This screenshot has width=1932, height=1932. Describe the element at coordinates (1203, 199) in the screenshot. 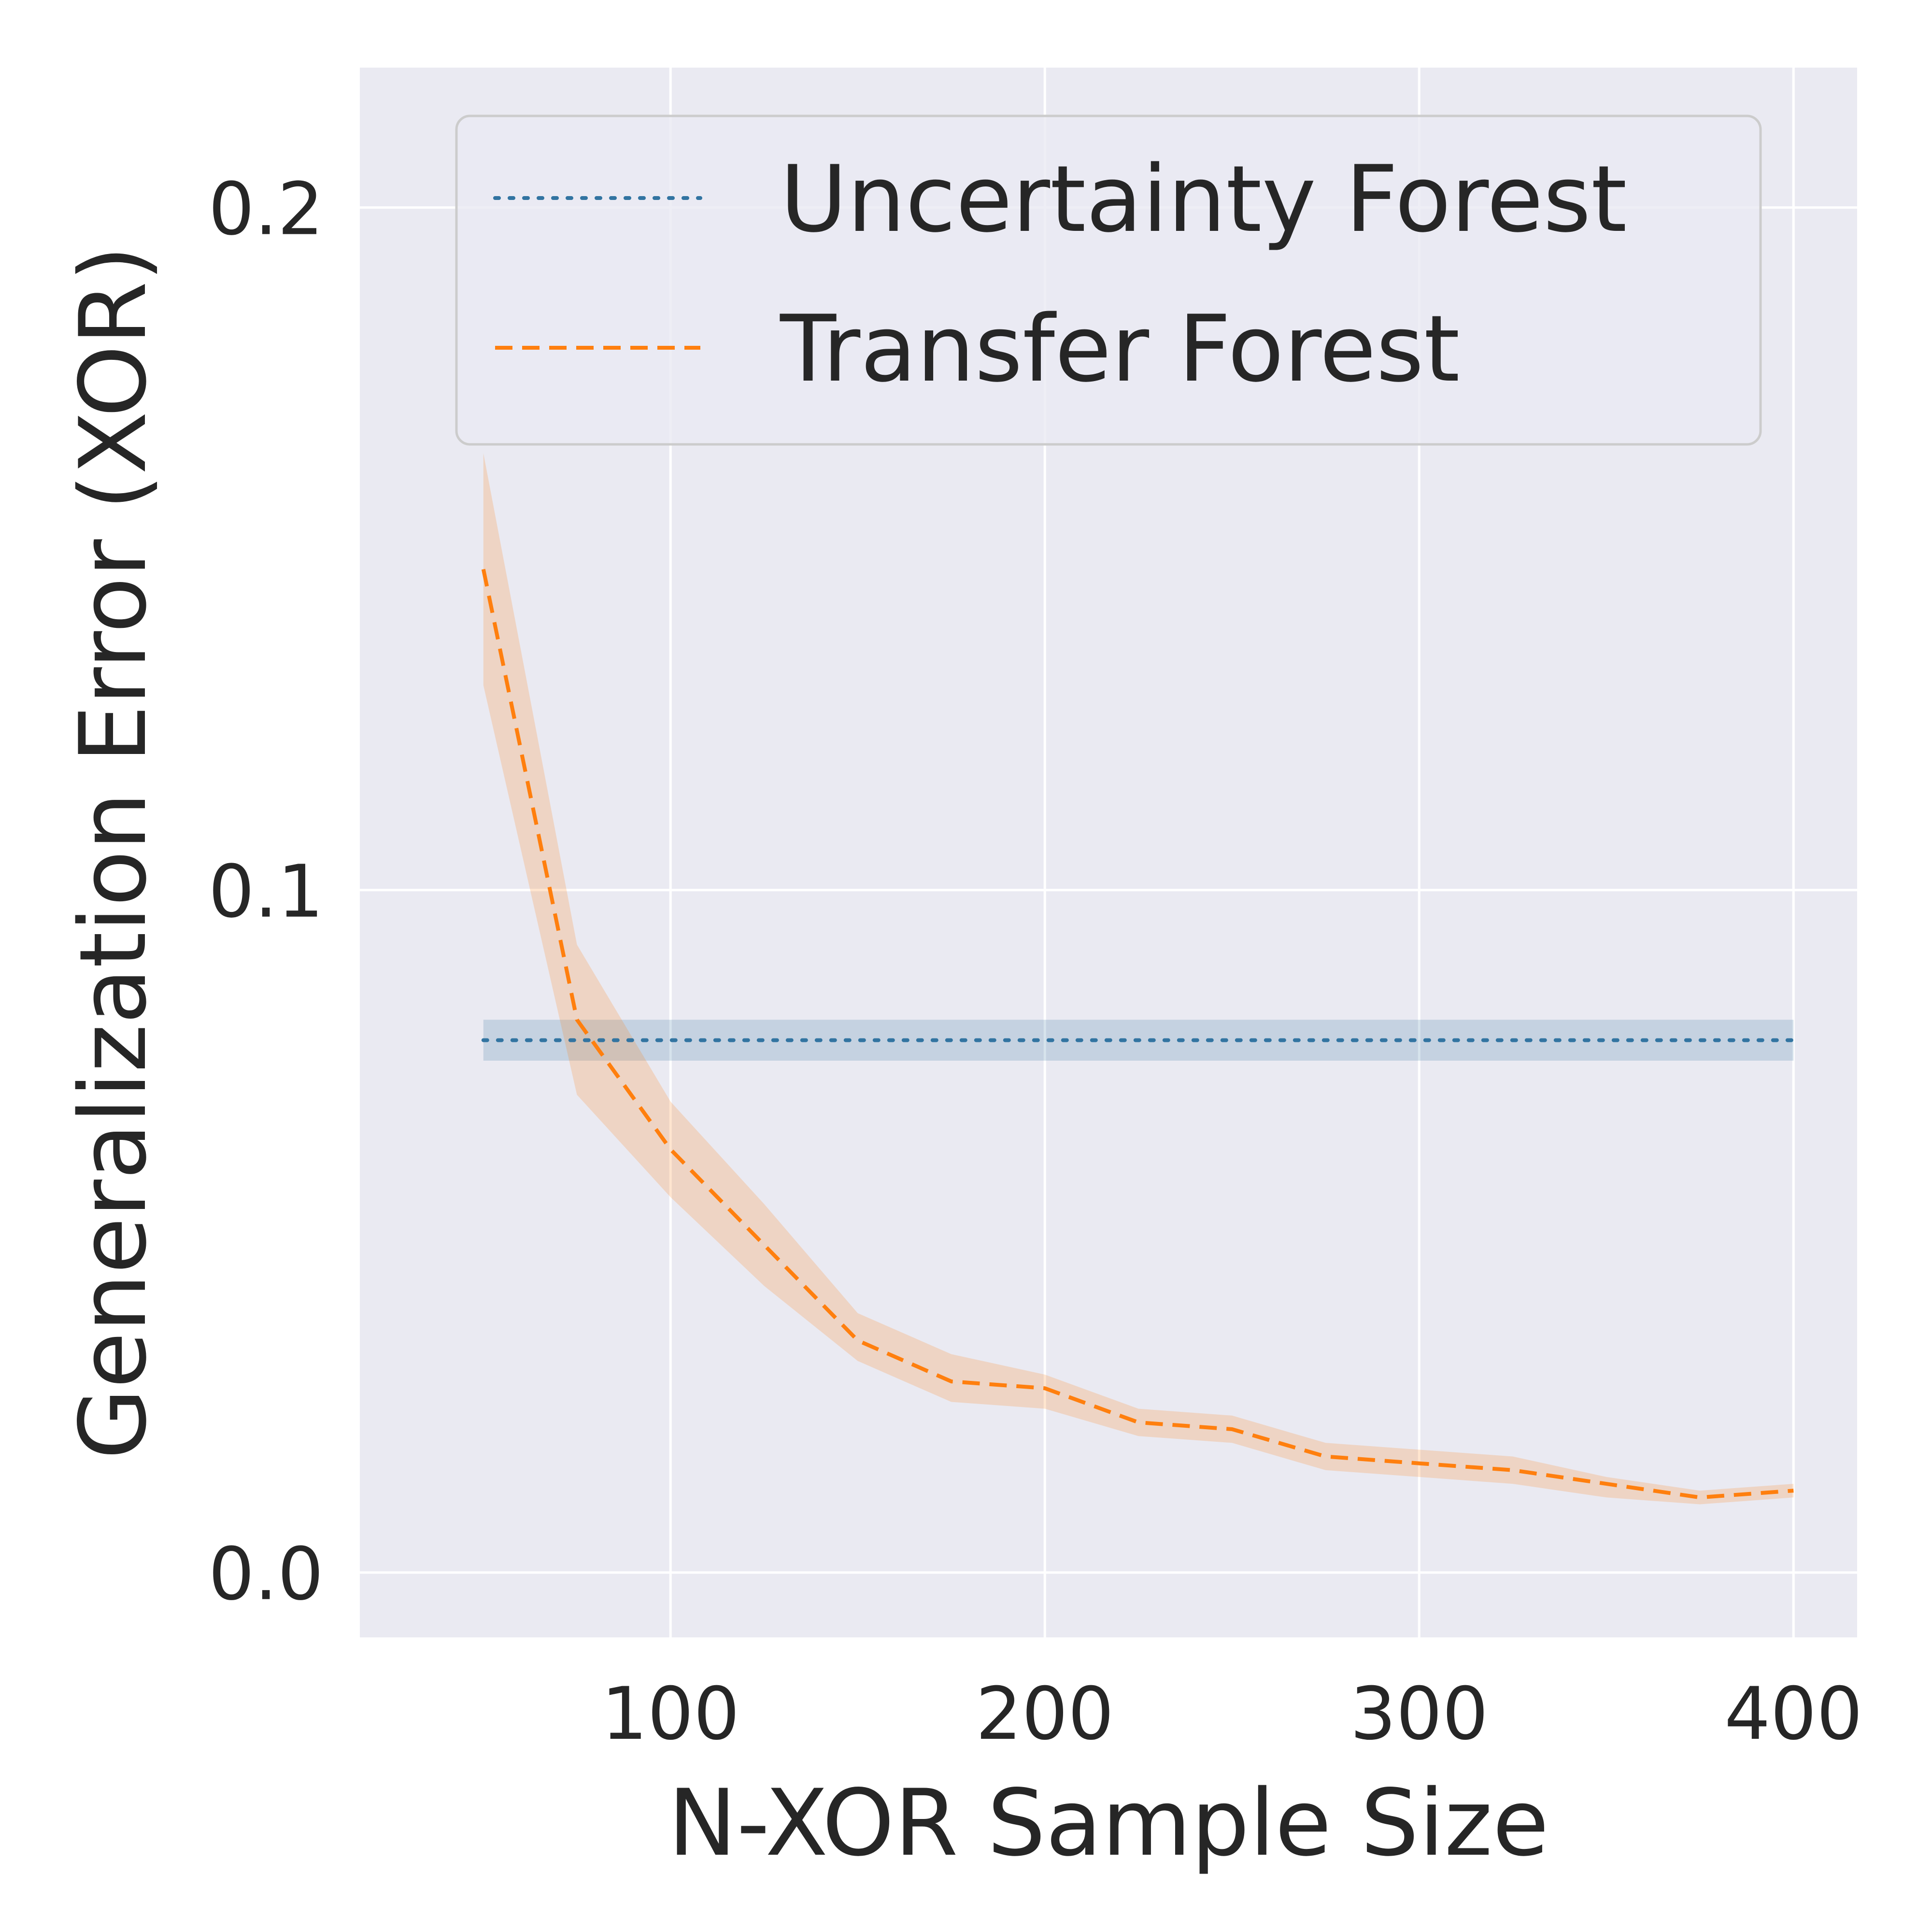

I see `legend-label-uncertainty-forest: Uncertainty Forest` at that location.